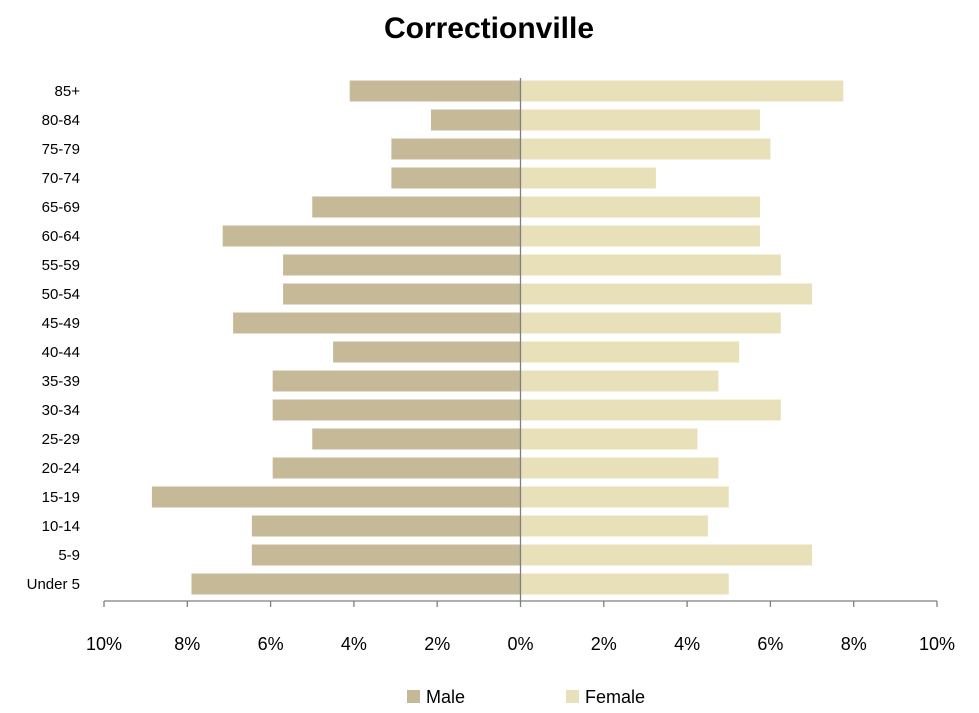  Describe the element at coordinates (520, 644) in the screenshot. I see `x-tick-label: 0%` at that location.